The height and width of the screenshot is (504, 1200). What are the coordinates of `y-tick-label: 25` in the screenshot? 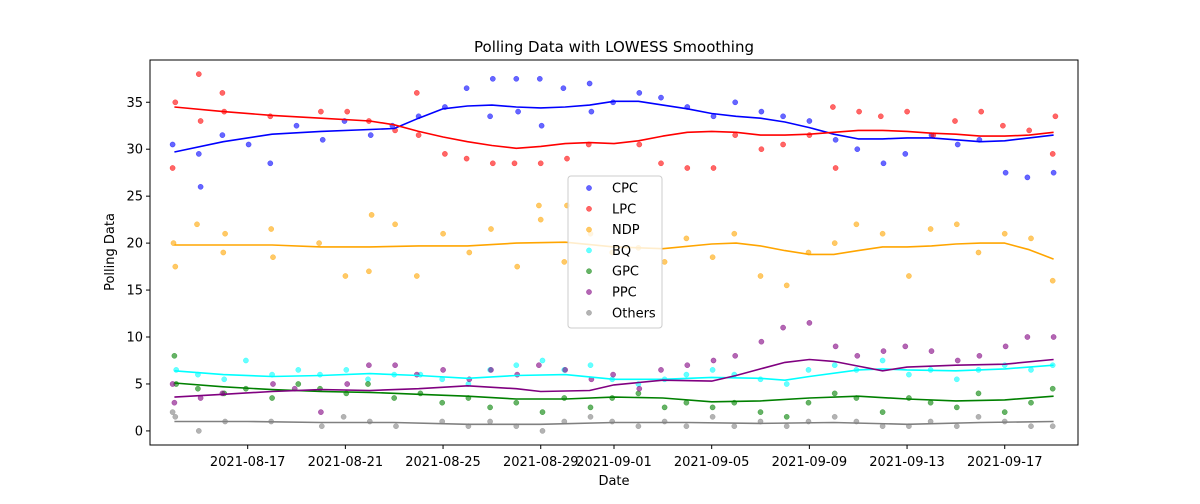 It's located at (134, 197).